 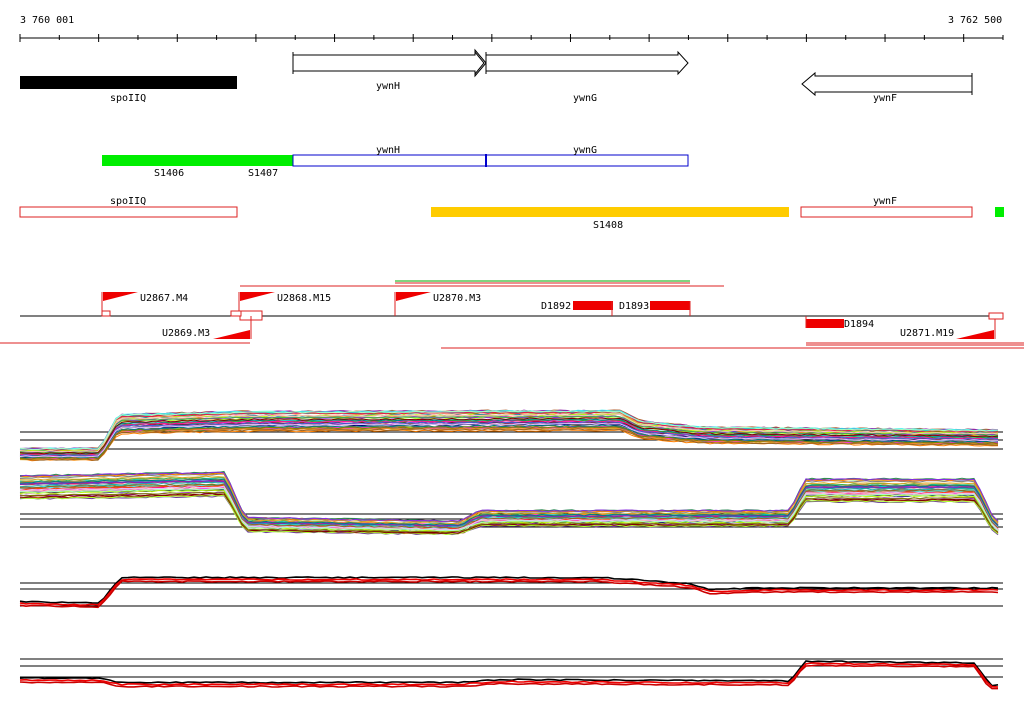 I want to click on segment-spoIIQ-outline, so click(x=128, y=212).